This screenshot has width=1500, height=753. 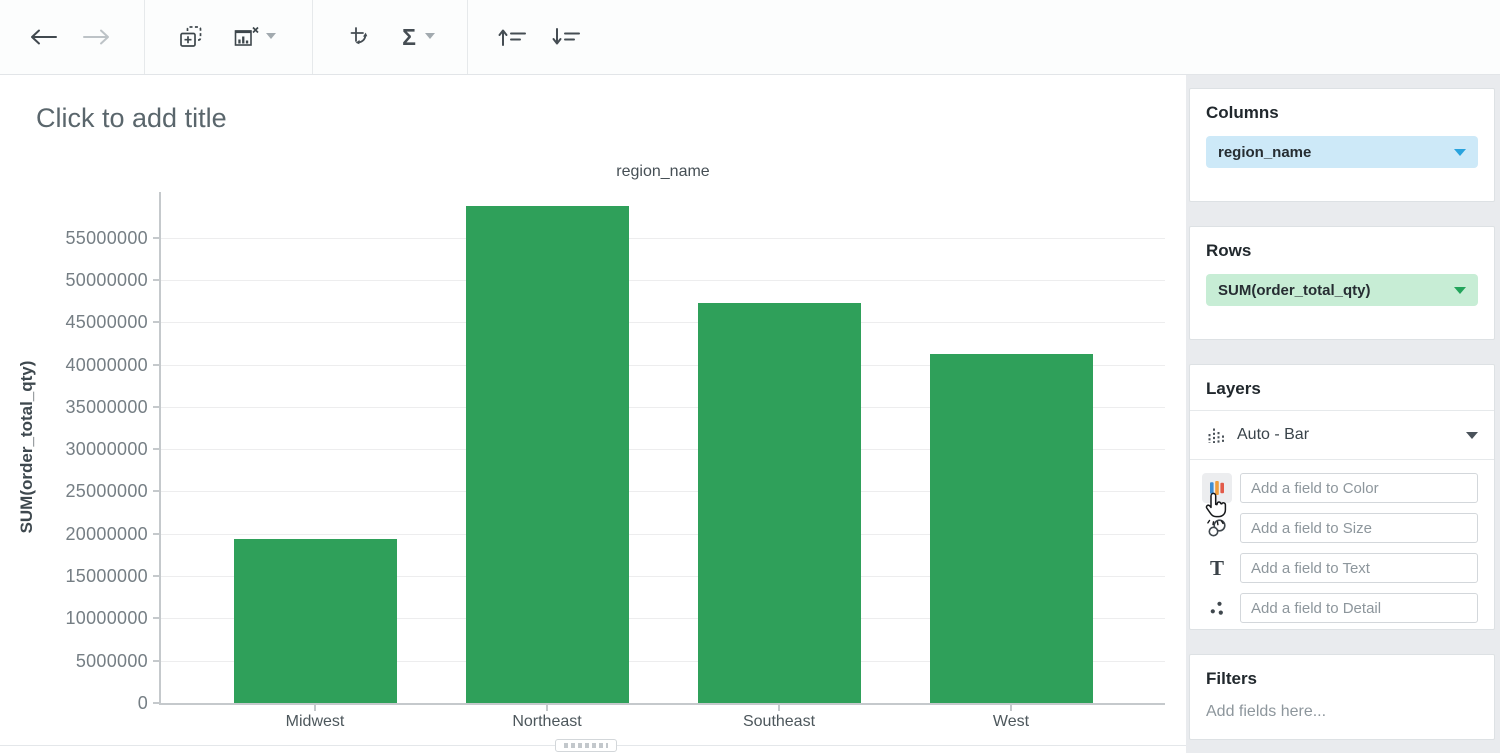 I want to click on color-shelf-button, so click(x=1217, y=488).